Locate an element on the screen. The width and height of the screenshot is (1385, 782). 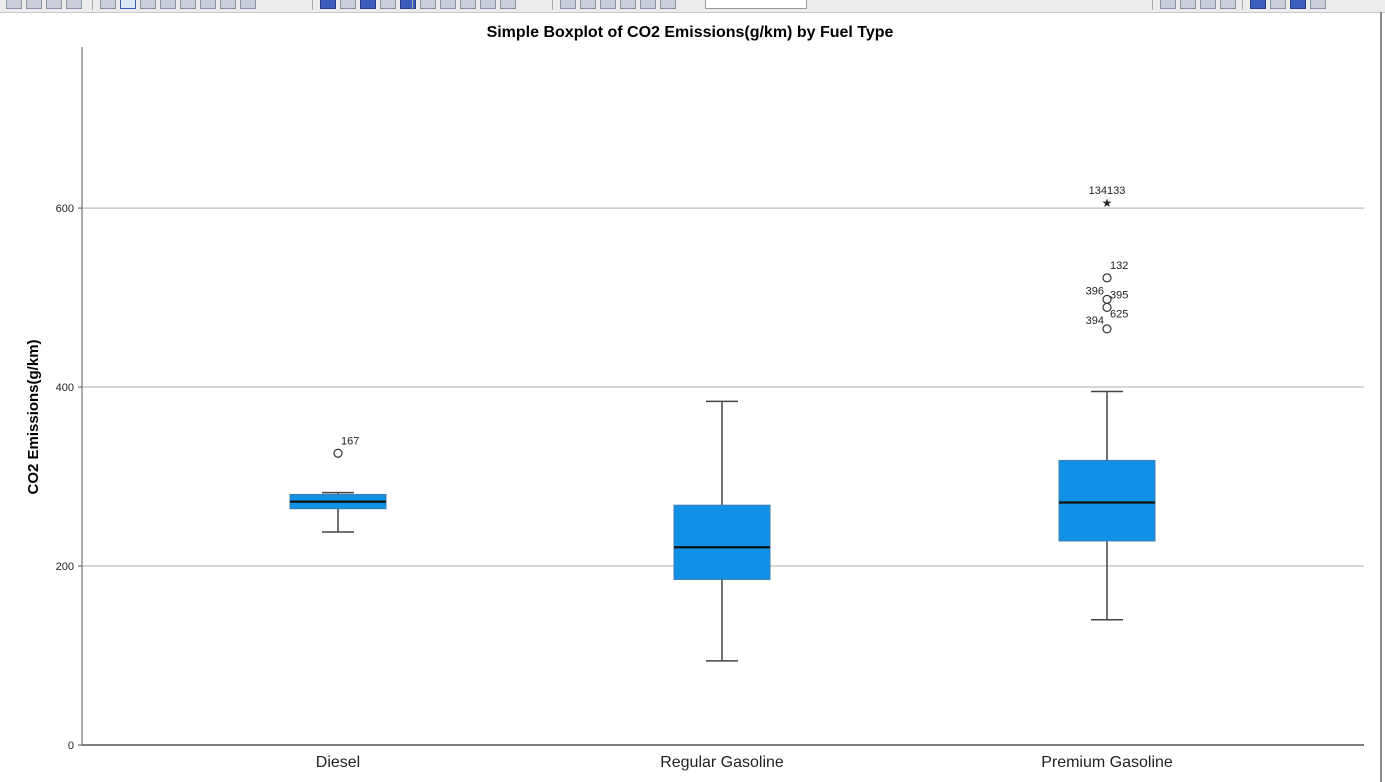
outlier-label: 134133 is located at coordinates (1107, 191).